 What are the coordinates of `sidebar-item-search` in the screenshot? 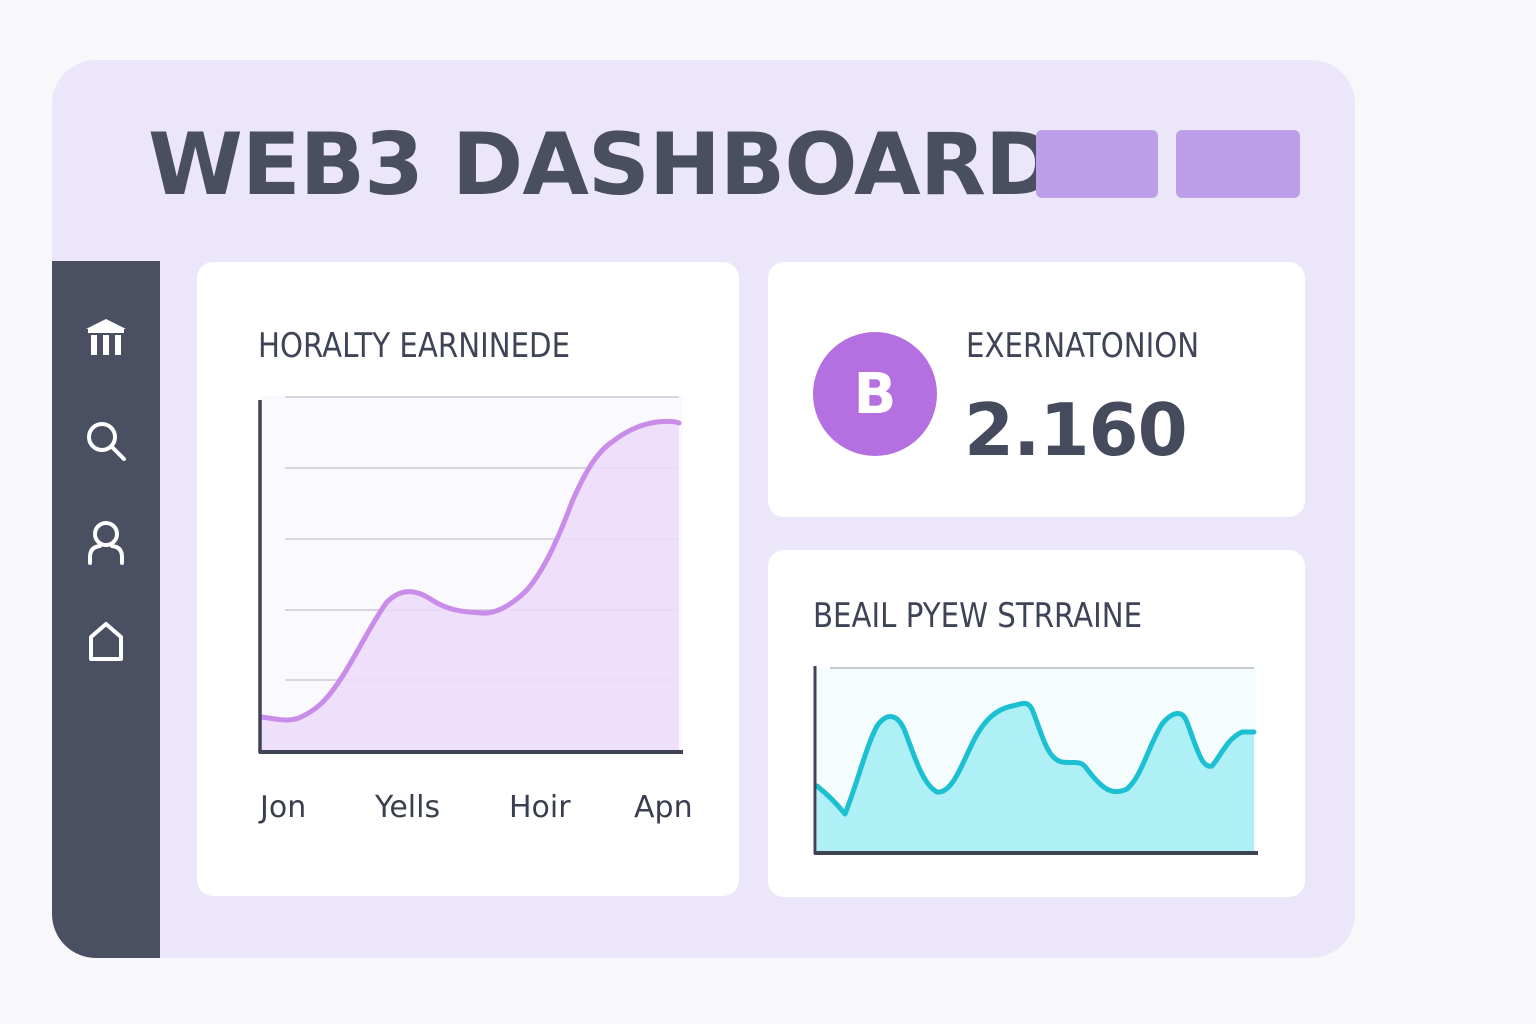 It's located at (106, 441).